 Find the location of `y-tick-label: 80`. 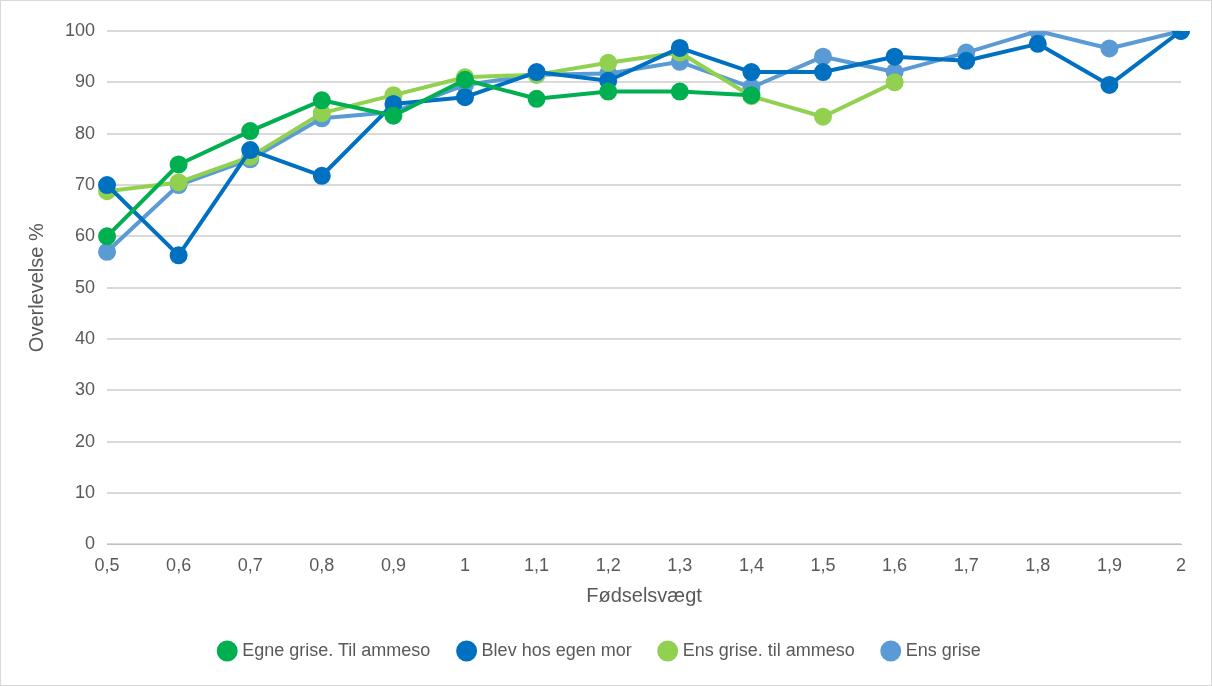

y-tick-label: 80 is located at coordinates (85, 132).